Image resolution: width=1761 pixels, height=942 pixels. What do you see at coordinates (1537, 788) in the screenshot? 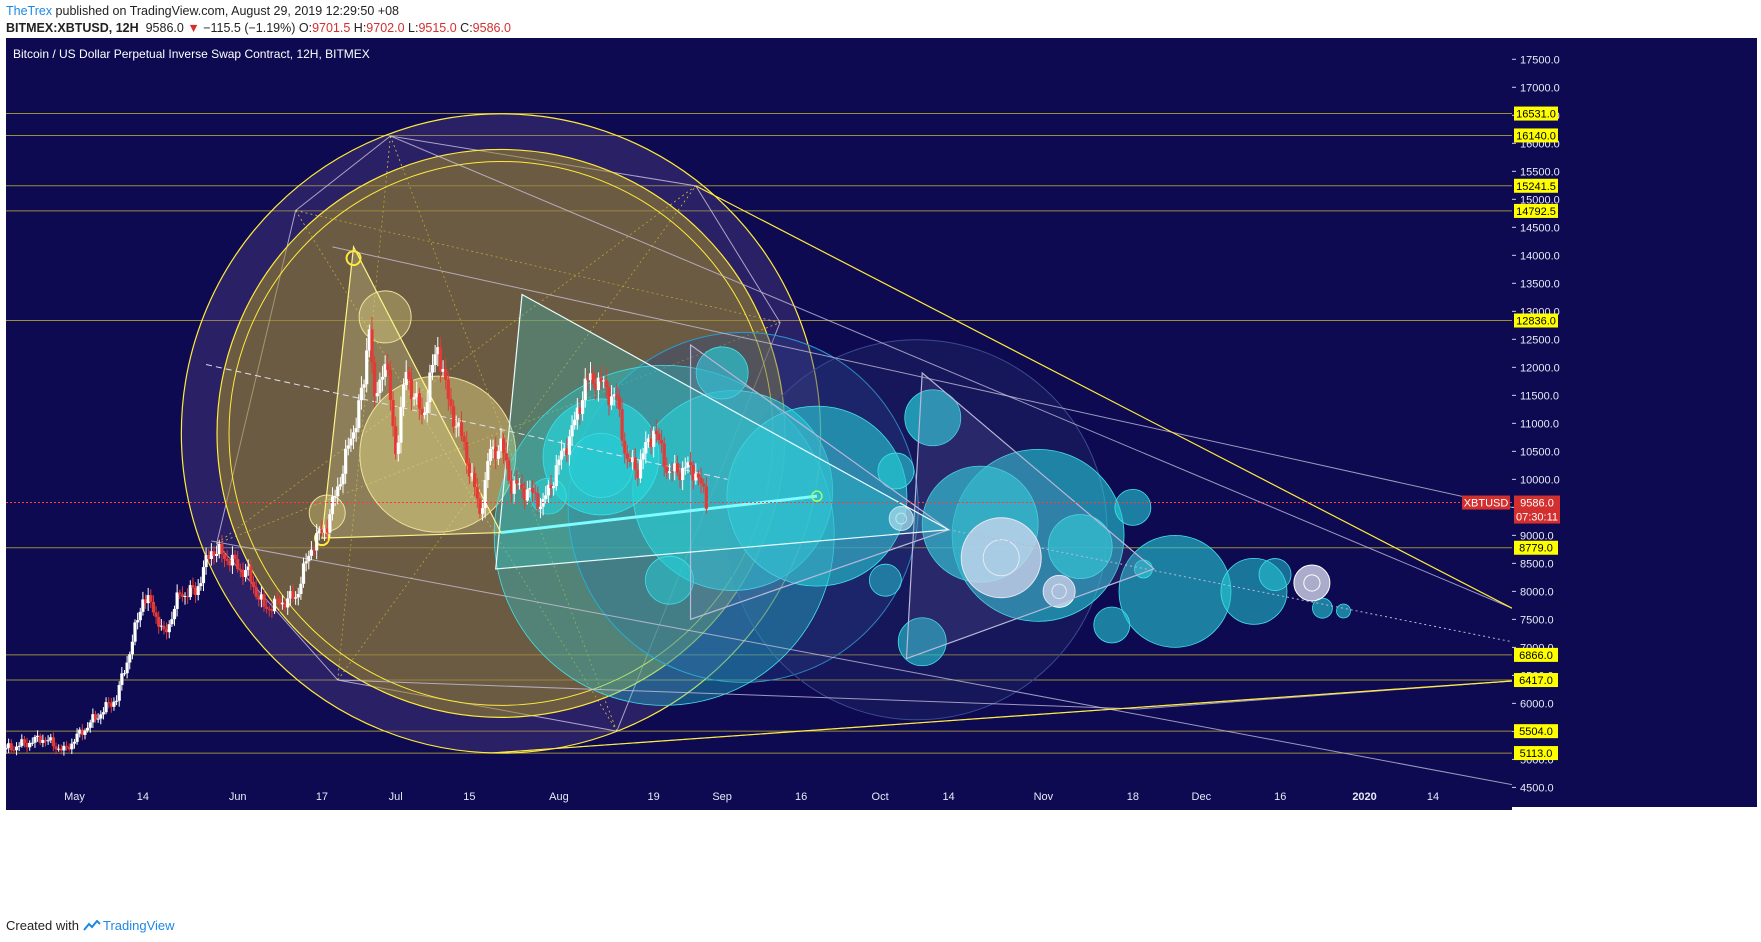
I see `y-tick-label: 4500.0` at bounding box center [1537, 788].